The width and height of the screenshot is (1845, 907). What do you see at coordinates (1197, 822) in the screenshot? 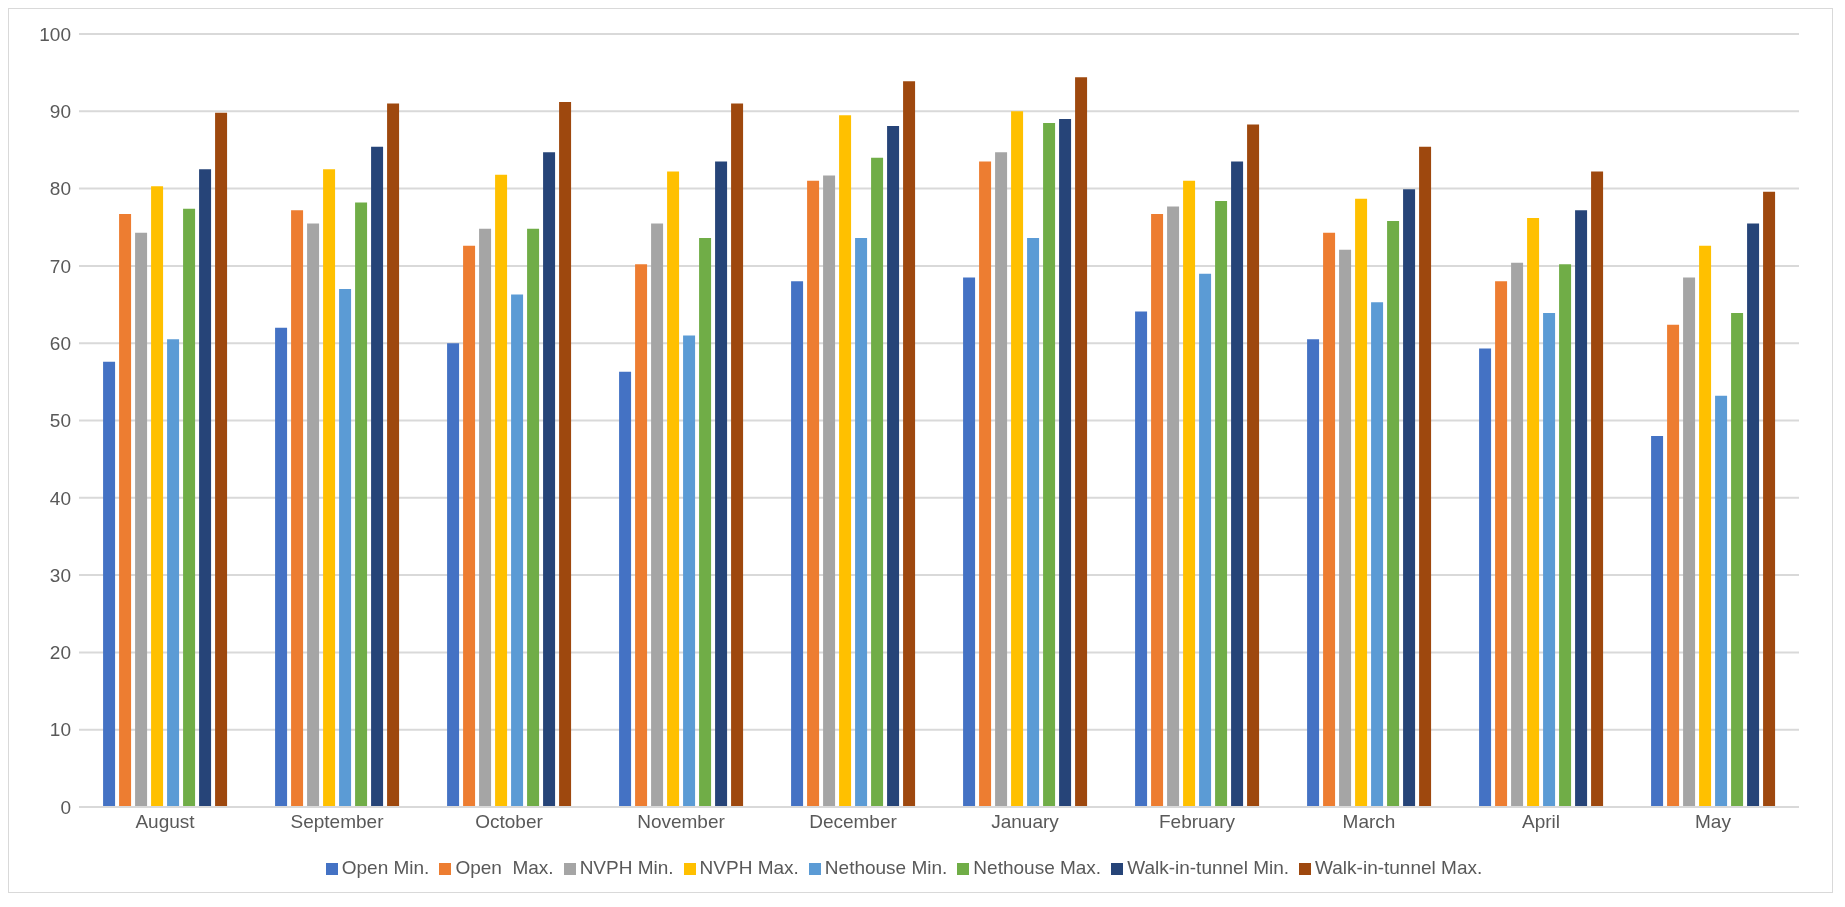
I see `x-tick-label: February` at bounding box center [1197, 822].